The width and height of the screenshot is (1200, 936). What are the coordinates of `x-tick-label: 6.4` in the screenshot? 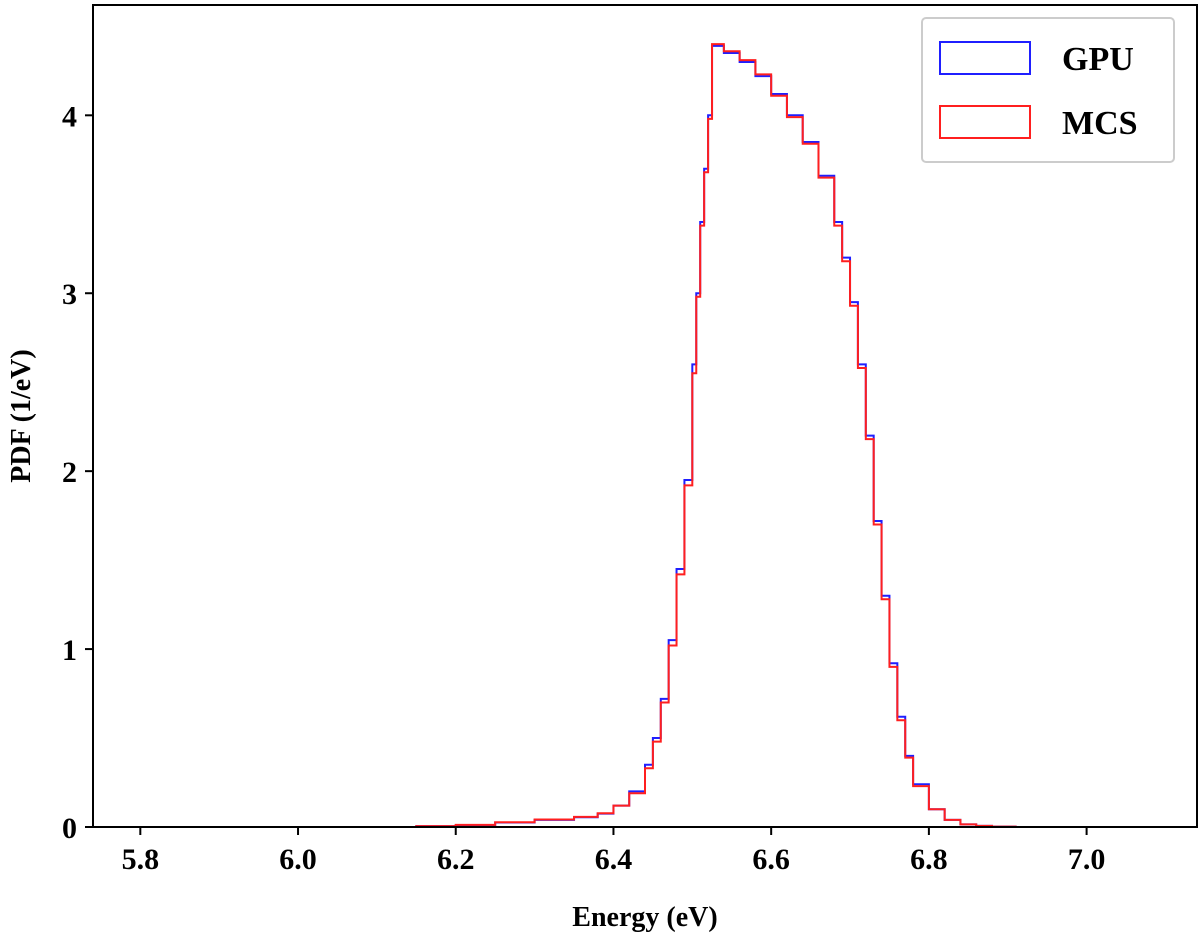 It's located at (614, 859).